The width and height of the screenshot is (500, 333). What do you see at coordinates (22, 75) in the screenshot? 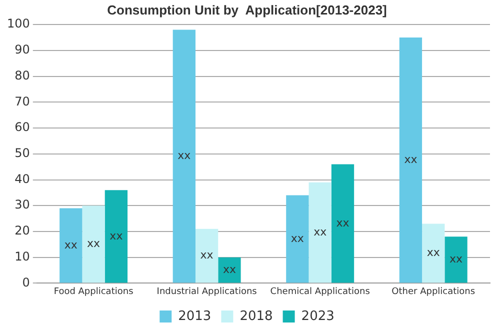
I see `y-tick-label: 80` at bounding box center [22, 75].